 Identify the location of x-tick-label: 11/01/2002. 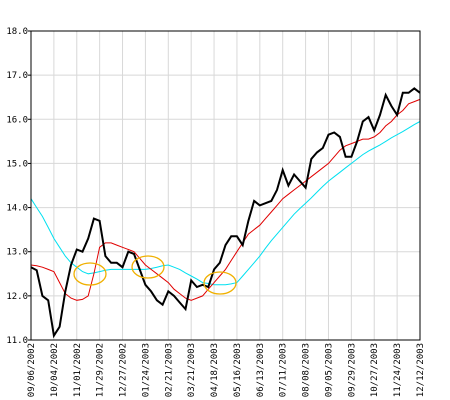
(78, 370).